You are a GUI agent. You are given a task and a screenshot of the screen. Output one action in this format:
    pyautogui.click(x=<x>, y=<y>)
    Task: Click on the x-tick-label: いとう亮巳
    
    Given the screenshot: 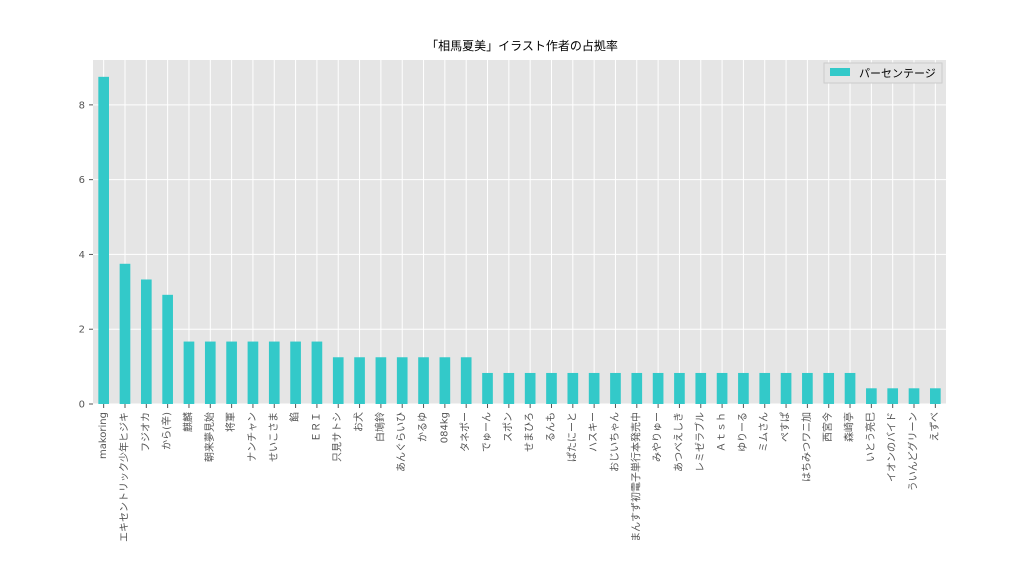 What is the action you would take?
    pyautogui.click(x=870, y=437)
    